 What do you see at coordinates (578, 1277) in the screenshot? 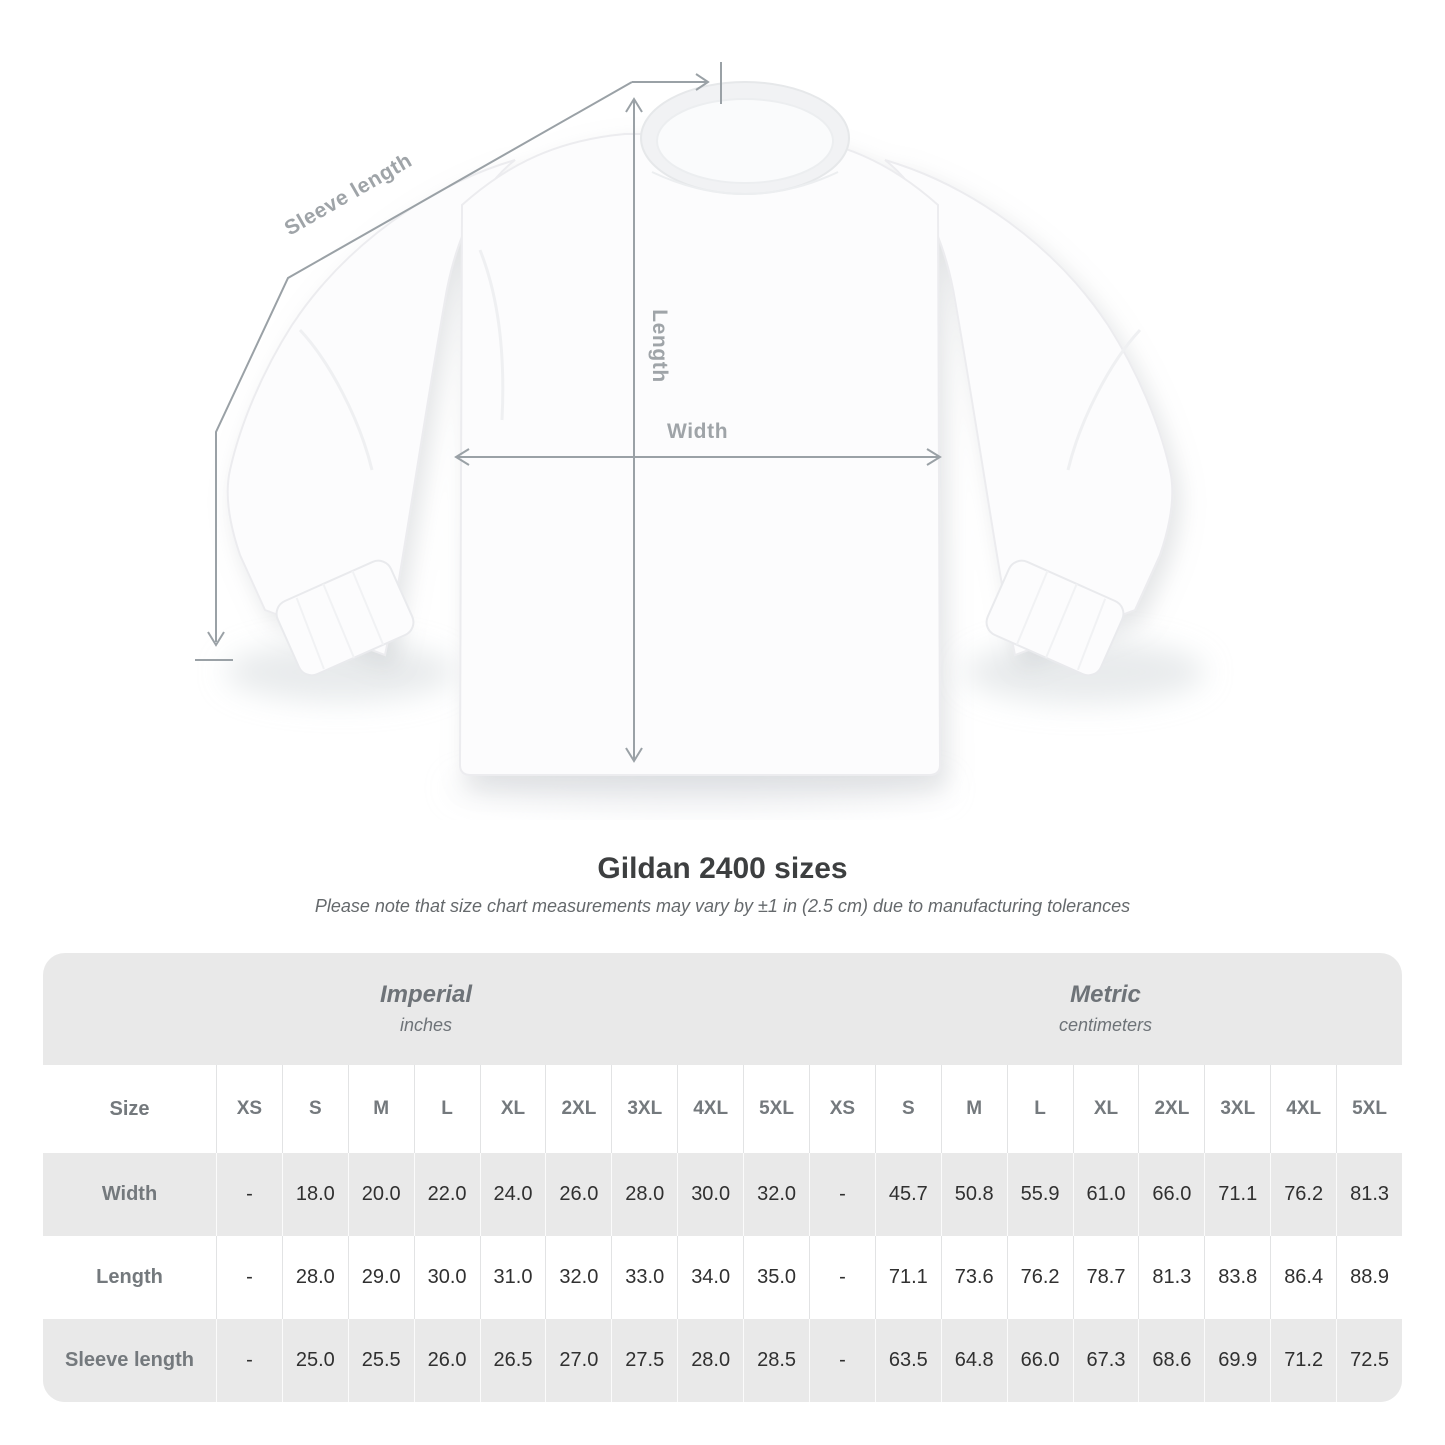
I see `cell-length-imperial: 32.0` at bounding box center [578, 1277].